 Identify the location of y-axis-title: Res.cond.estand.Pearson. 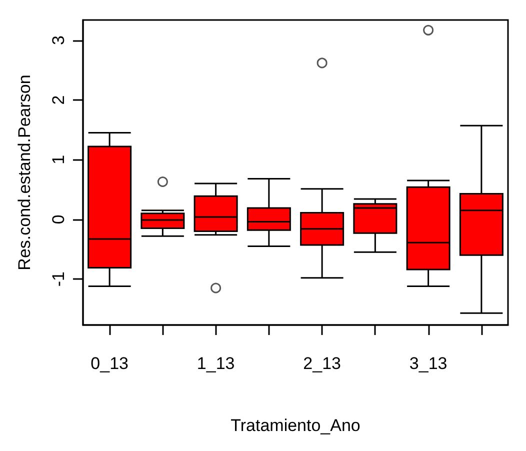
(24, 172).